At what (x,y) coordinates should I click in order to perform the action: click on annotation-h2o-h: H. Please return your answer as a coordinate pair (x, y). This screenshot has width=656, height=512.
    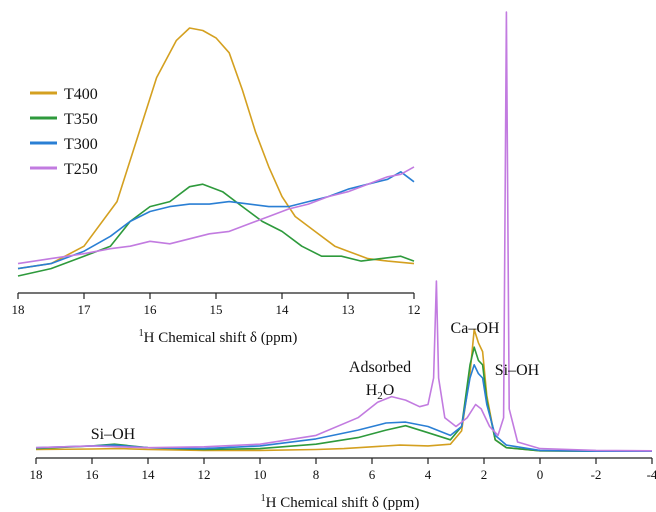
    Looking at the image, I should click on (372, 390).